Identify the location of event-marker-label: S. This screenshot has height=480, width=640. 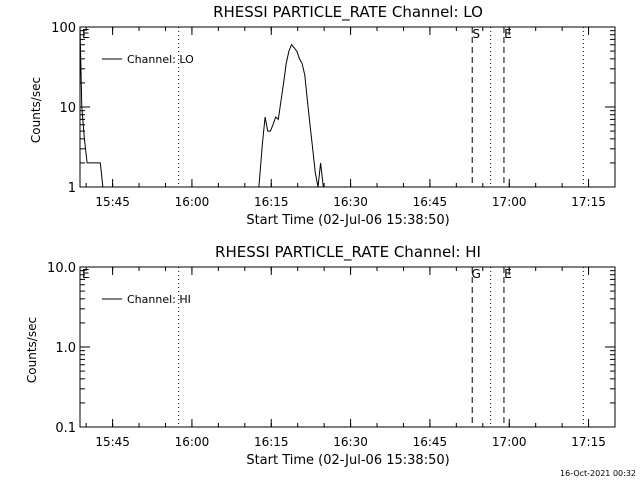
(476, 34).